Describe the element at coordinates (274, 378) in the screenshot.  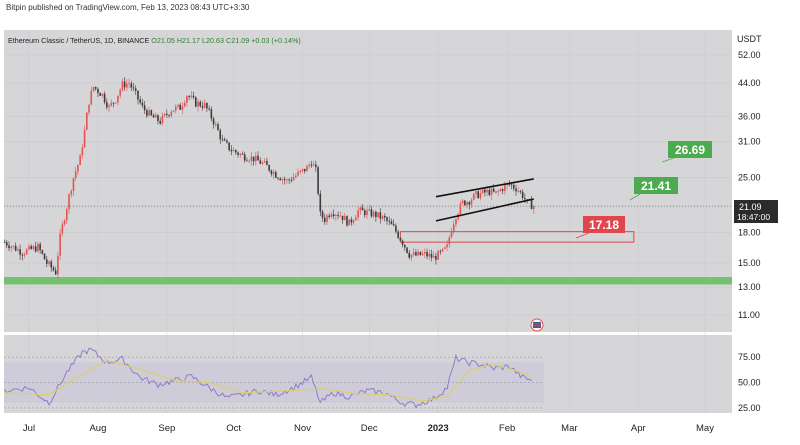
I see `rsi-lines` at that location.